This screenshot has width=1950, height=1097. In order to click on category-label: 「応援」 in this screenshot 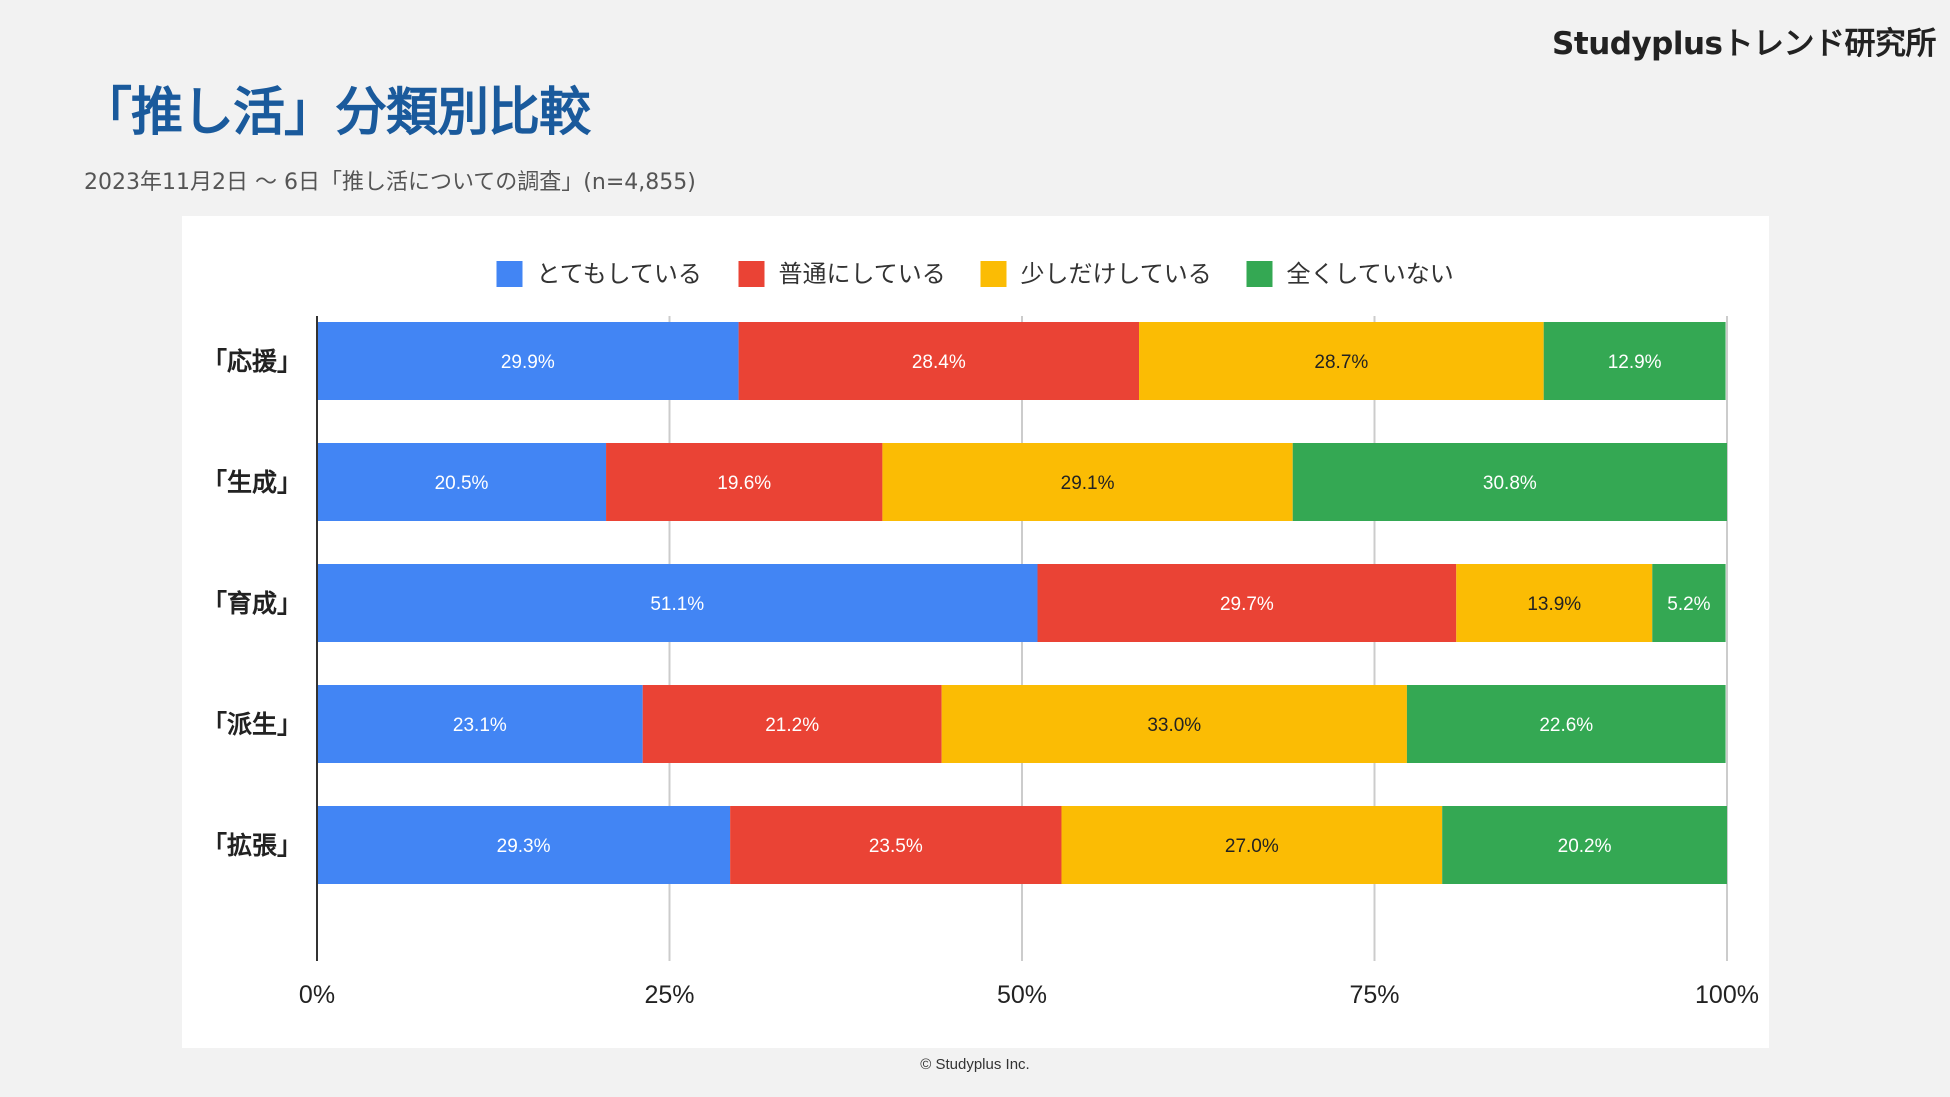, I will do `click(252, 361)`.